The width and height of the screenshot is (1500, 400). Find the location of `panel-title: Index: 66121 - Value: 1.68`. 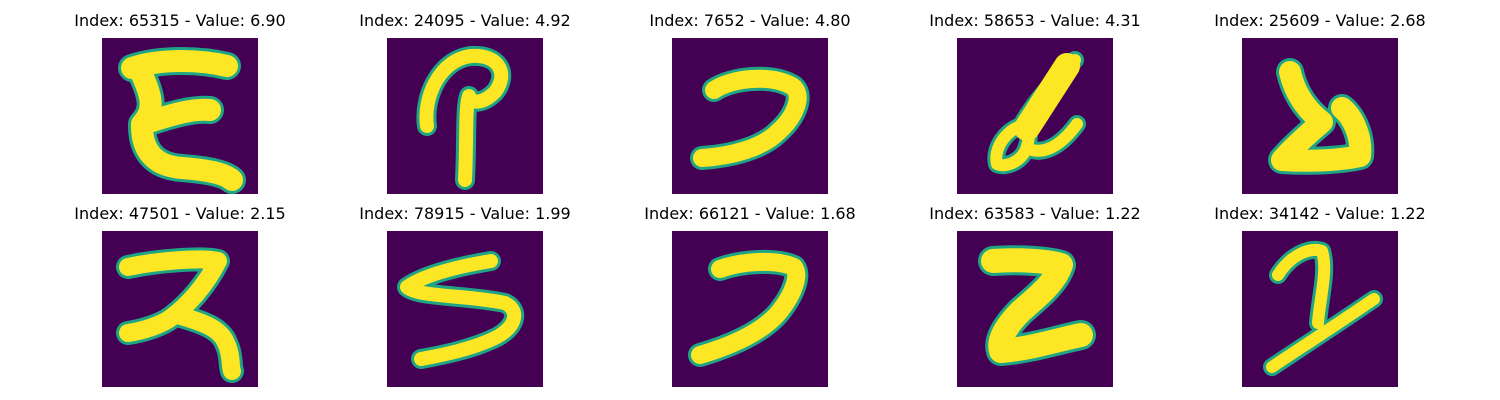

panel-title: Index: 66121 - Value: 1.68 is located at coordinates (750, 213).